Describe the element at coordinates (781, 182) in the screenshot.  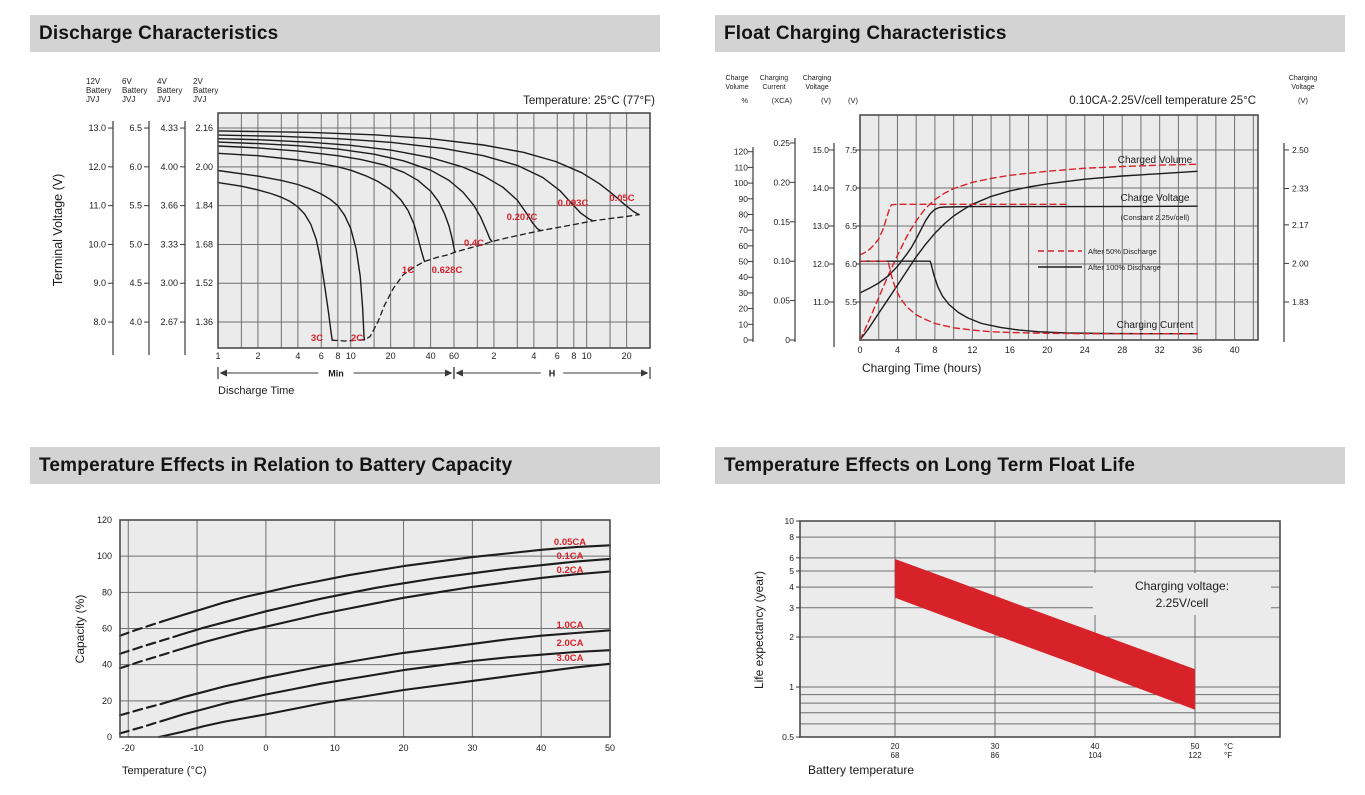
I see `y-tick-label: 0.20` at that location.